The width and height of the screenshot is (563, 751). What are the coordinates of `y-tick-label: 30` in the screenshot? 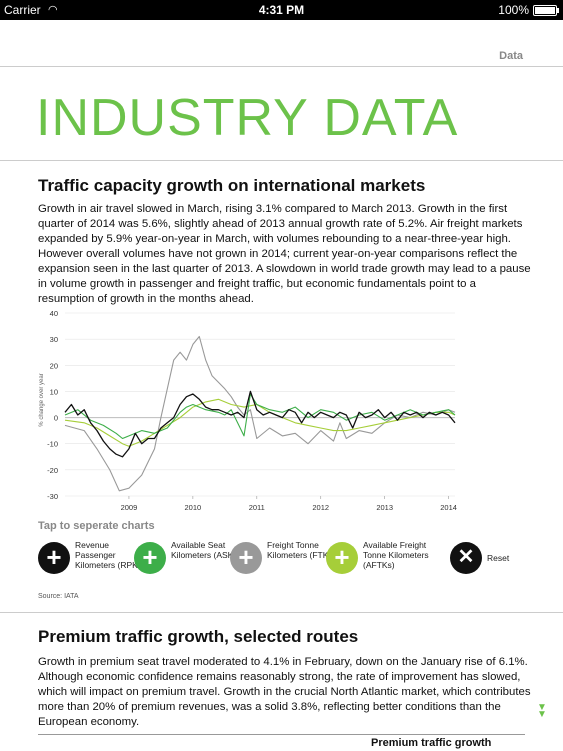 It's located at (54, 339).